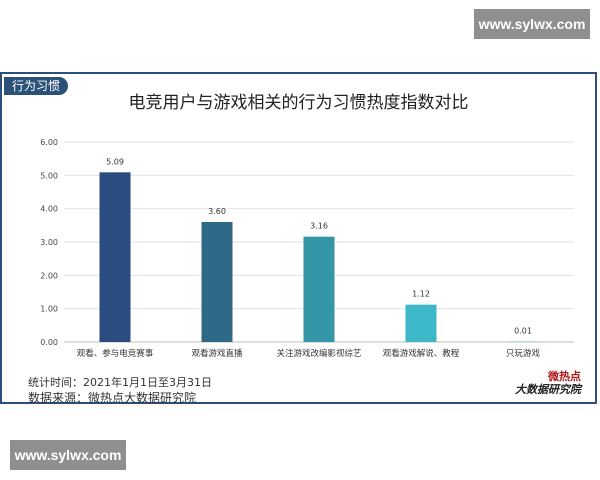 Image resolution: width=600 pixels, height=480 pixels. I want to click on y-tick-label: 4.00, so click(49, 209).